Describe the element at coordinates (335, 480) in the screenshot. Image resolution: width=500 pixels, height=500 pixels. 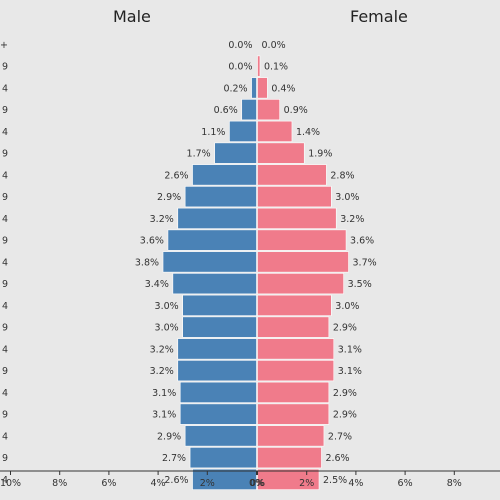
I see `female-value-label: 2.5%` at that location.